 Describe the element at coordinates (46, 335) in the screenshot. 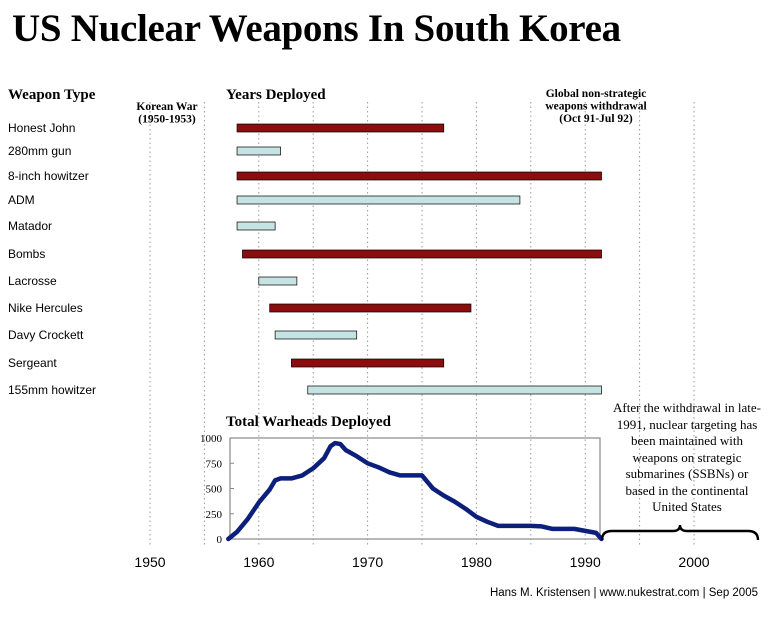

I see `weapon-label: Davy Crockett` at that location.